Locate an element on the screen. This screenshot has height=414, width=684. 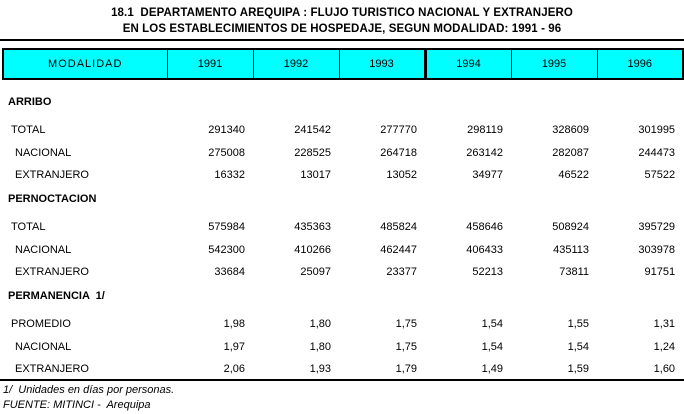
section-row-permanencia: PERMANENCIA 1/ is located at coordinates (342, 291).